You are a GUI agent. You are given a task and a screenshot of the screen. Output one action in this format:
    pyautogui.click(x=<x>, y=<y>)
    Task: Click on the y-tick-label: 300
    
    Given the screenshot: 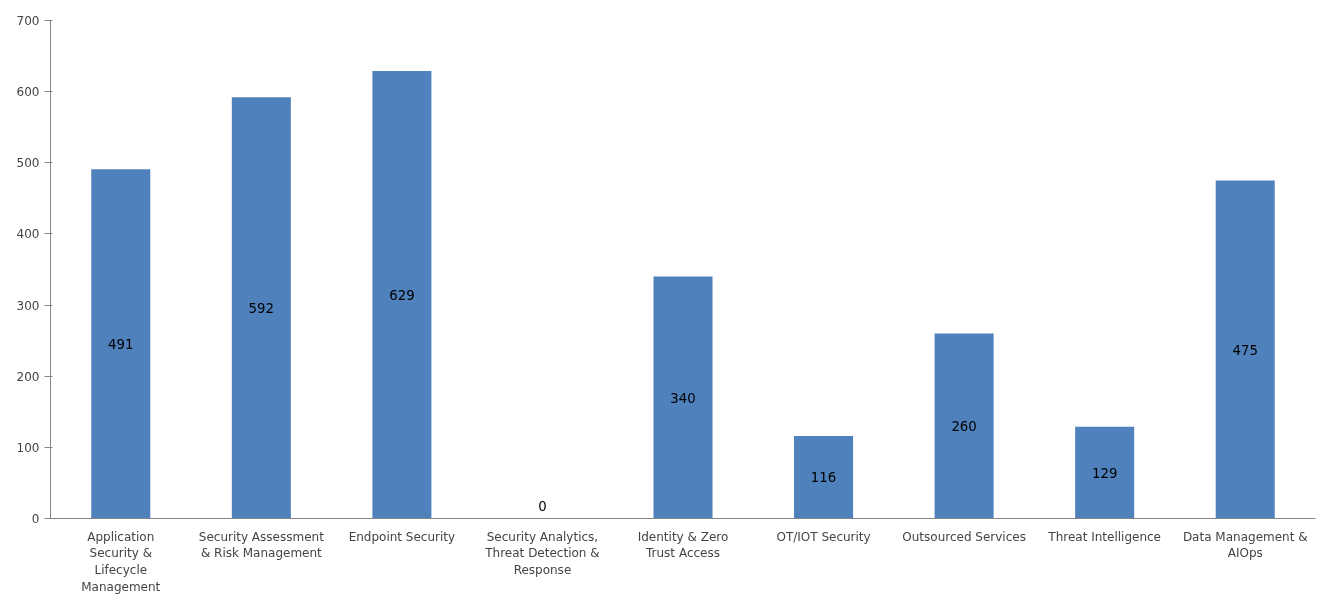 What is the action you would take?
    pyautogui.click(x=28, y=305)
    